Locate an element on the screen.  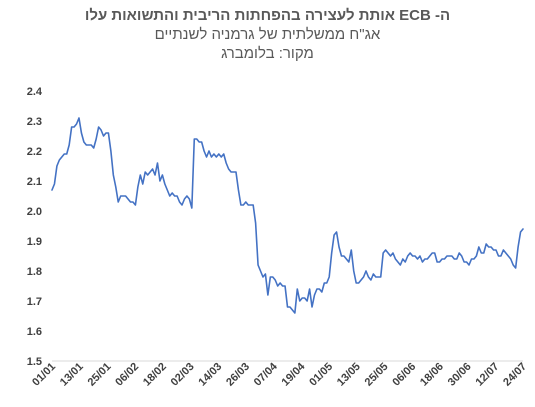
y-tick-label: 2.3 is located at coordinates (34, 122).